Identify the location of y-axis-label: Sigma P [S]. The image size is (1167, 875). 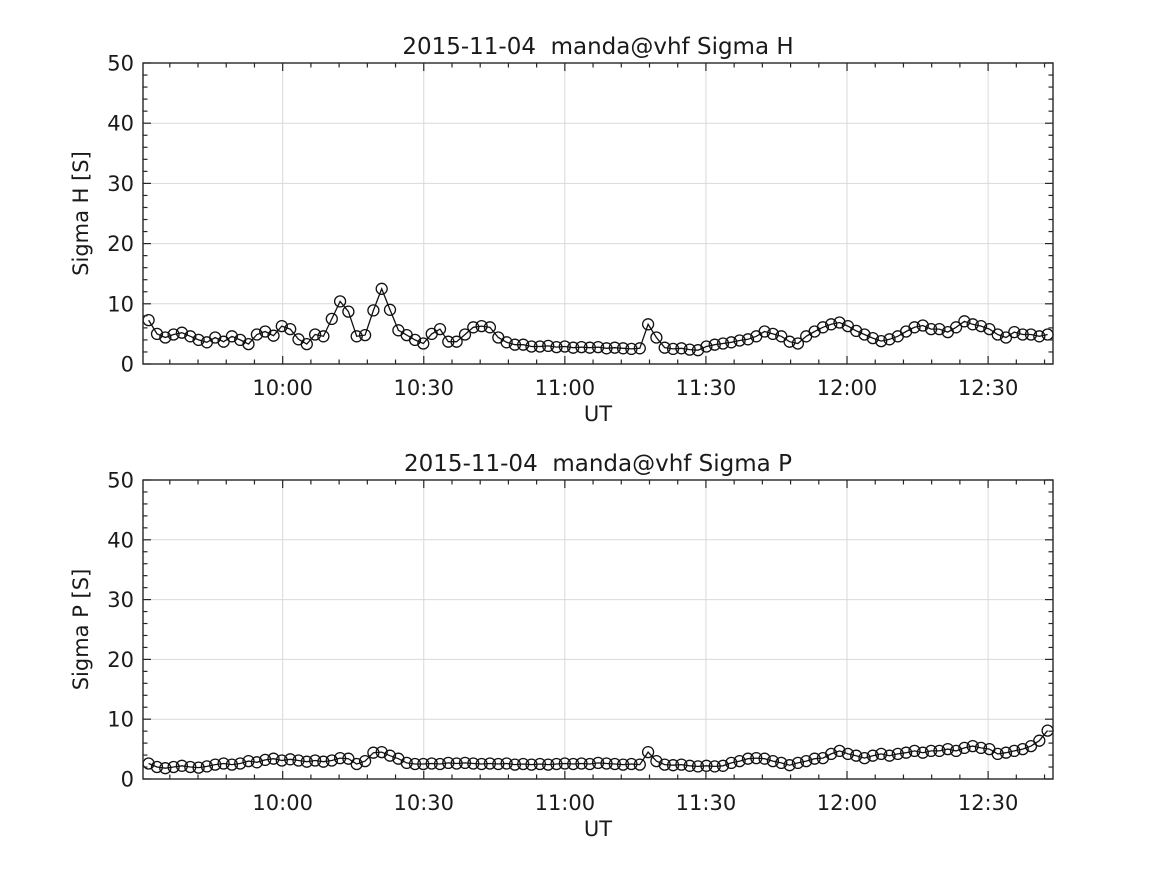
(81, 630).